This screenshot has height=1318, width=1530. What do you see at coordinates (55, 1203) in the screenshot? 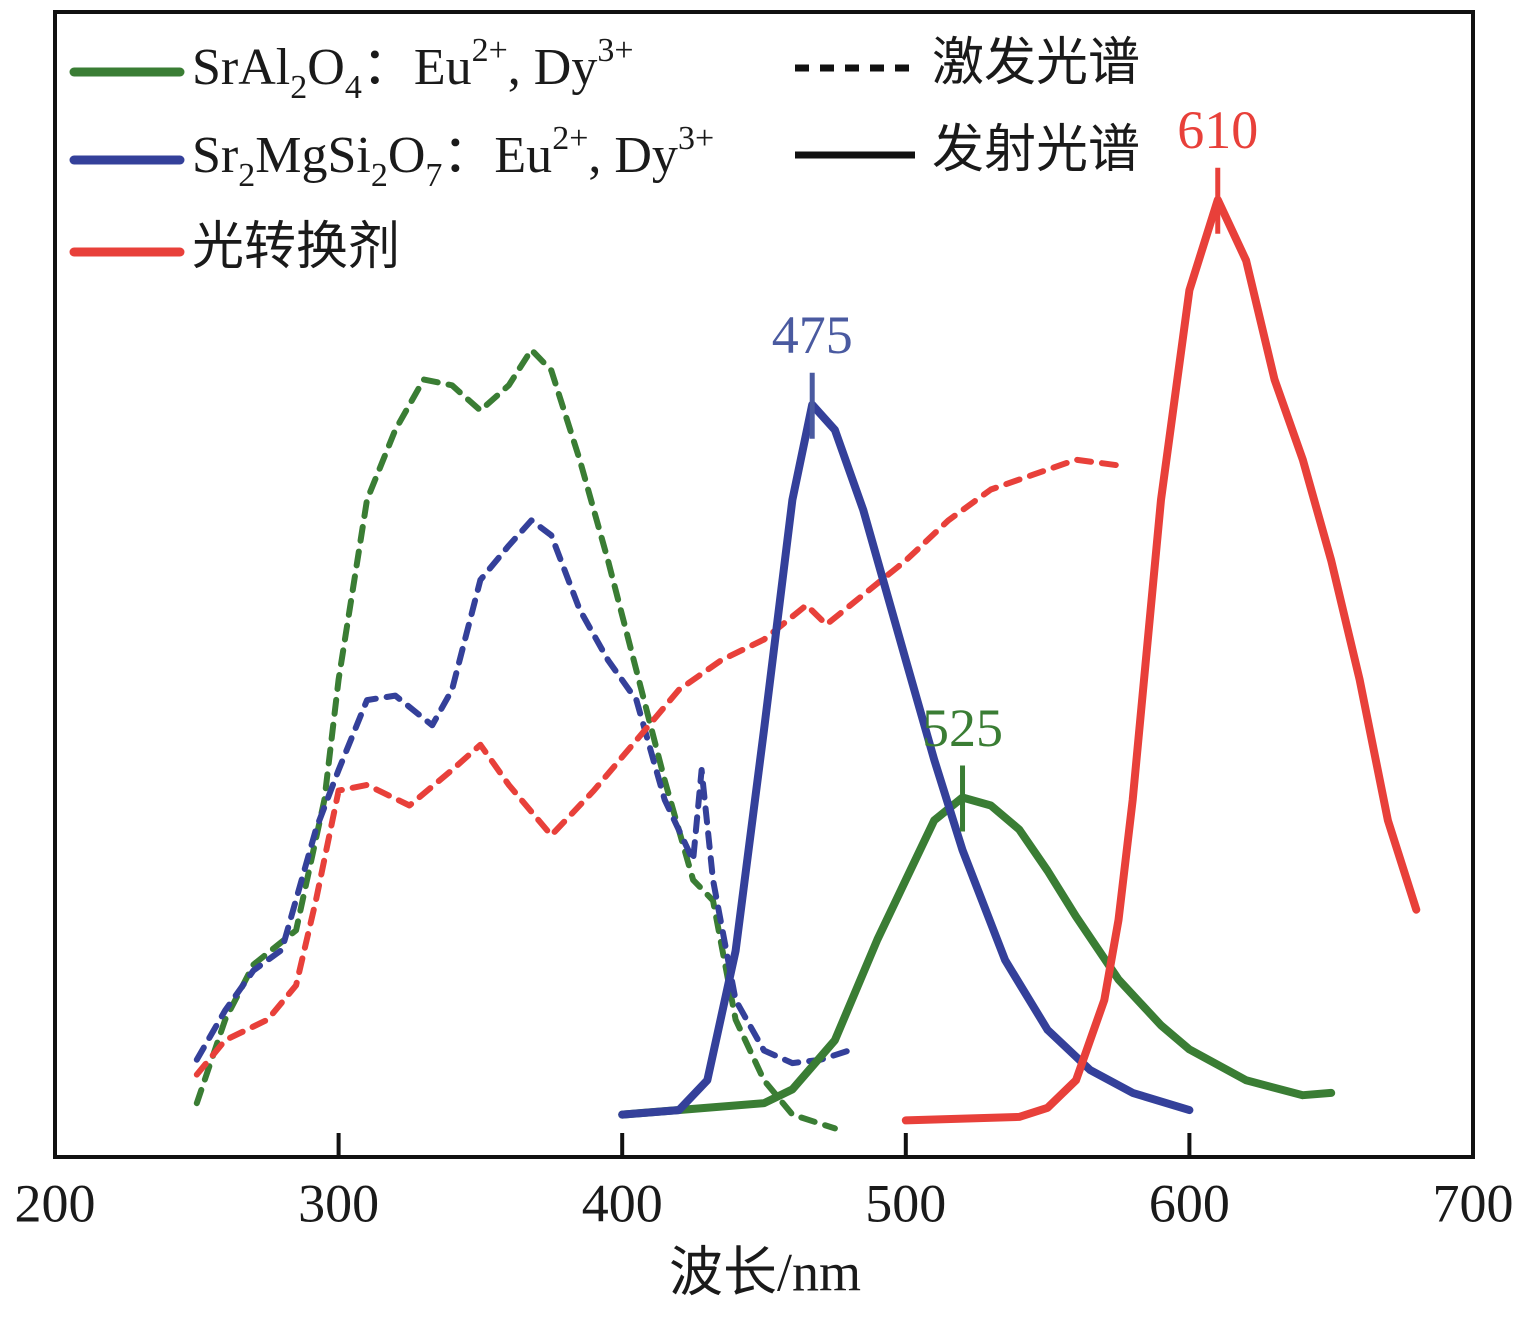
I see `x-tick-label: 200` at bounding box center [55, 1203].